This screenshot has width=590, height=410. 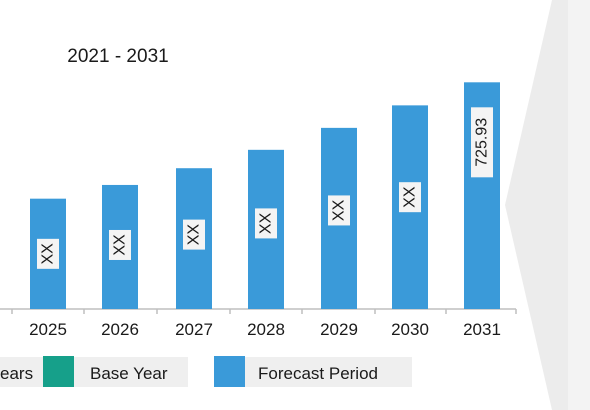 What do you see at coordinates (264, 311) in the screenshot?
I see `x-ticks-group` at bounding box center [264, 311].